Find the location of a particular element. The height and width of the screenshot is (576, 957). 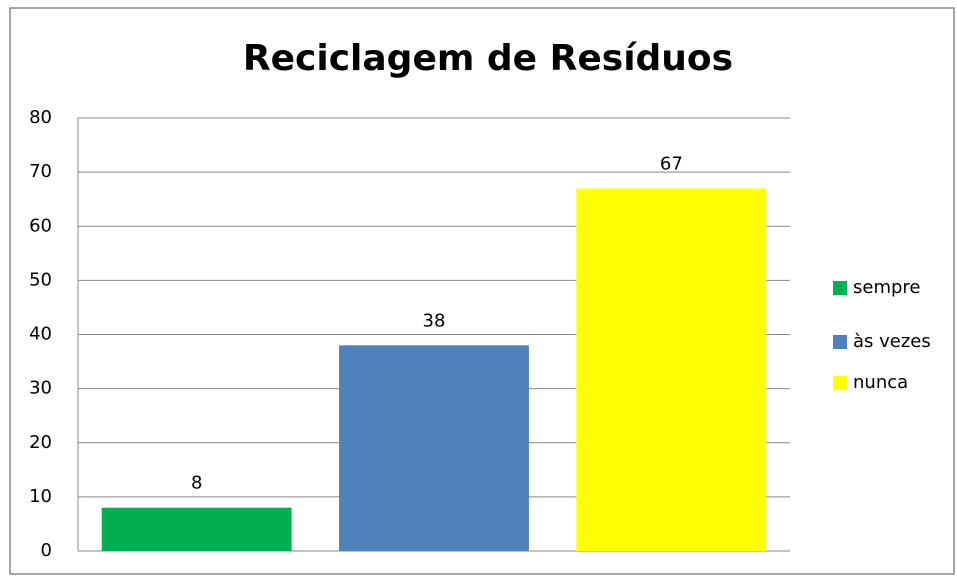

y-tick-label: 50 is located at coordinates (40, 279).